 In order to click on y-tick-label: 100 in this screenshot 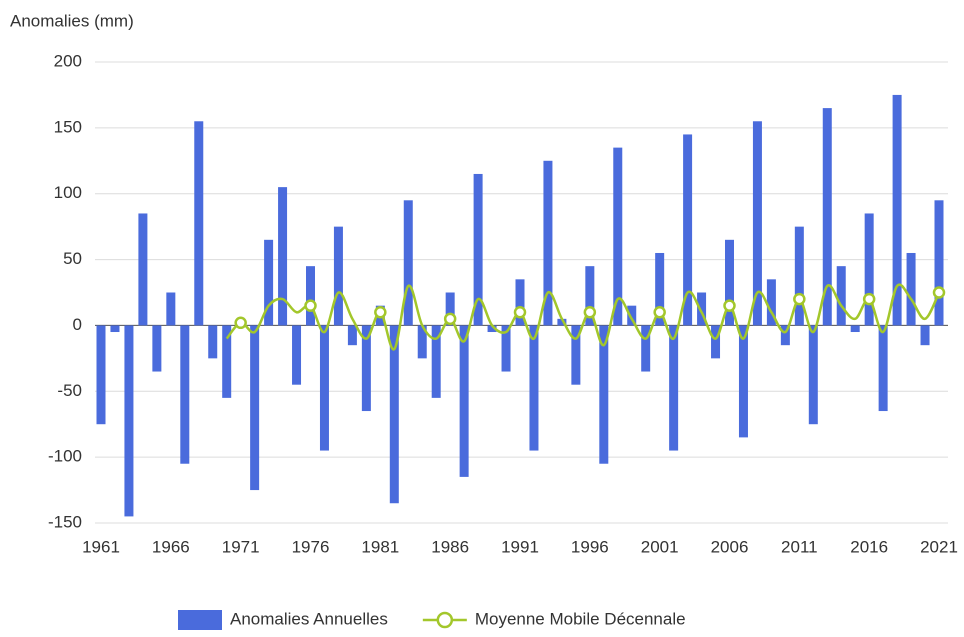, I will do `click(68, 192)`.